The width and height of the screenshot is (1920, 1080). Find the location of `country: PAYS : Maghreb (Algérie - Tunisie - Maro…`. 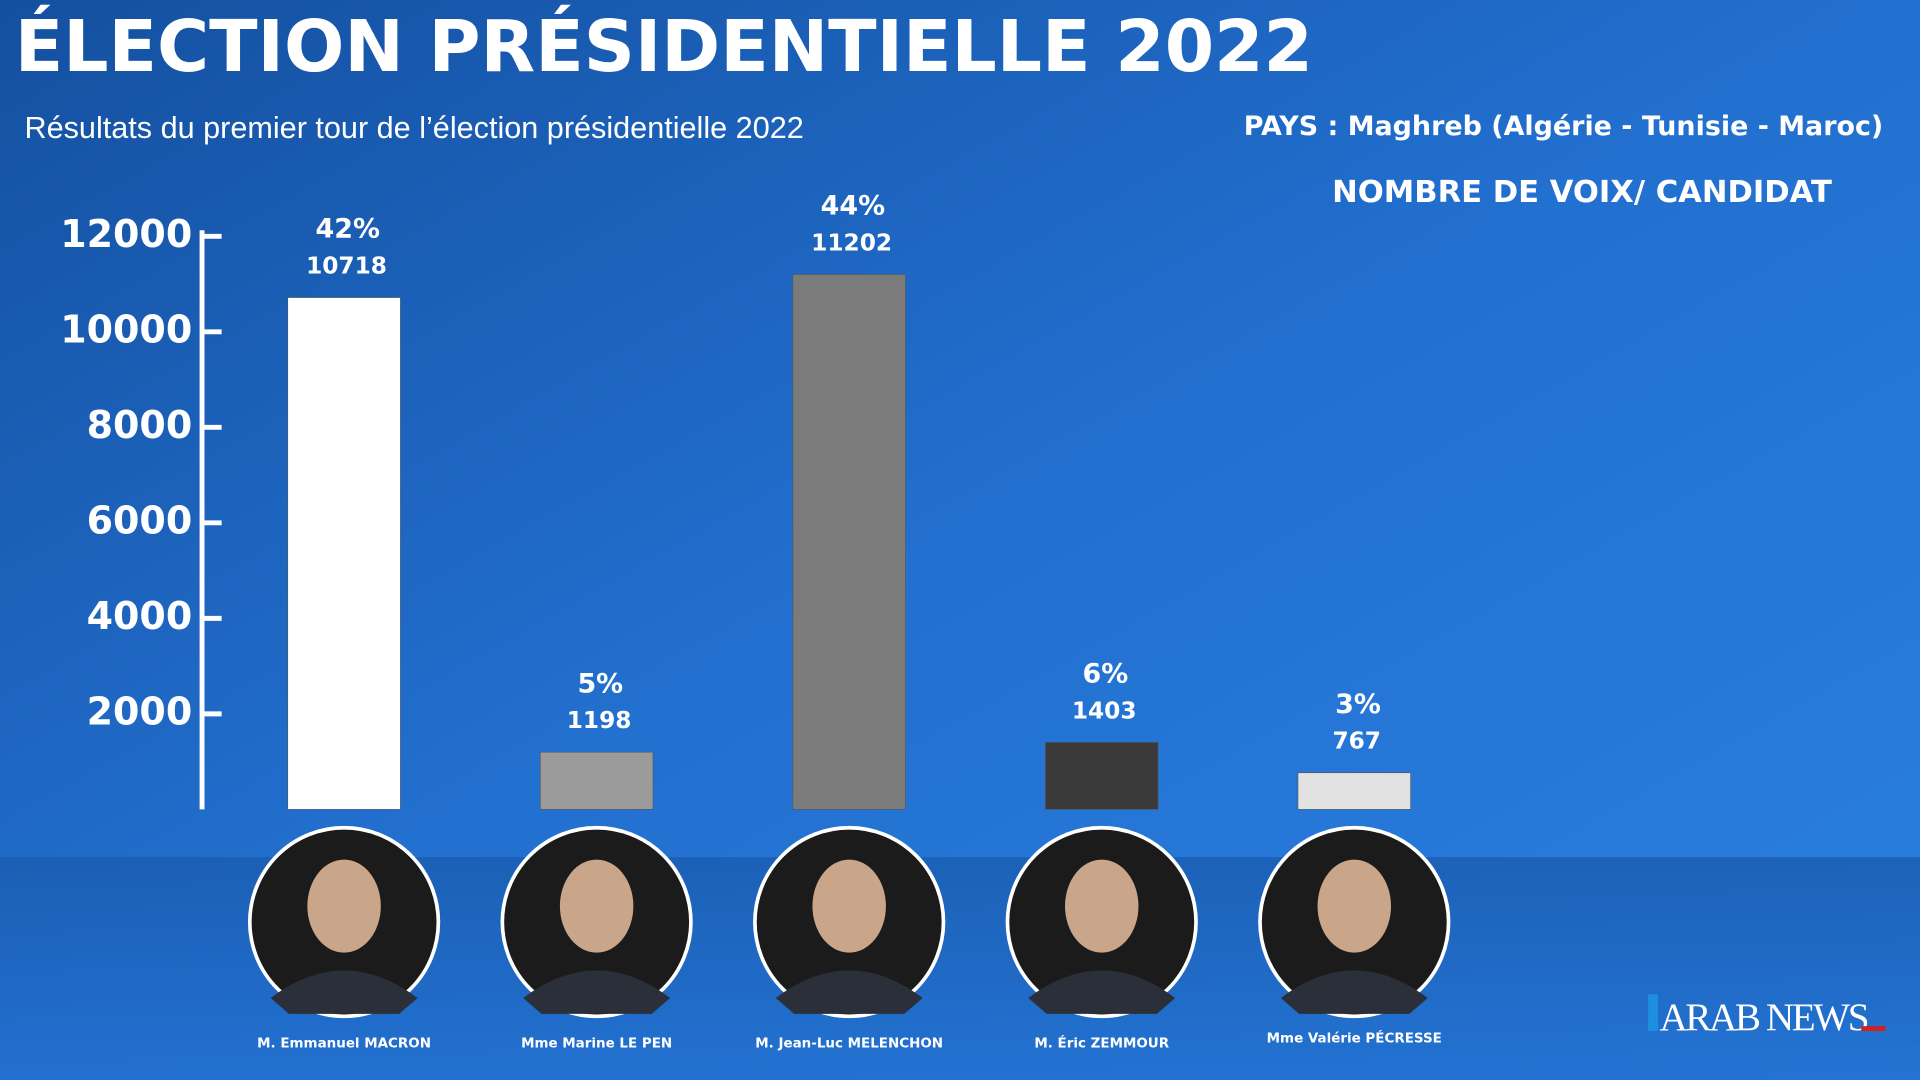

country: PAYS : Maghreb (Algérie - Tunisie - Maro… is located at coordinates (1563, 126).